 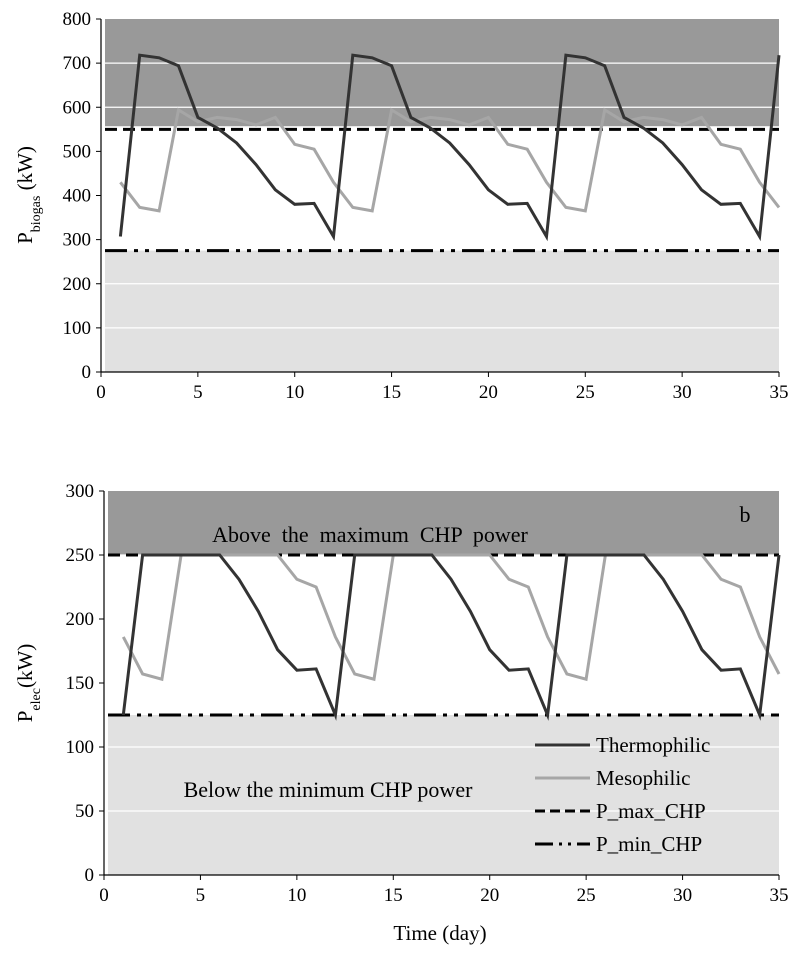 I want to click on panel-b-reference-lines, so click(x=443, y=635).